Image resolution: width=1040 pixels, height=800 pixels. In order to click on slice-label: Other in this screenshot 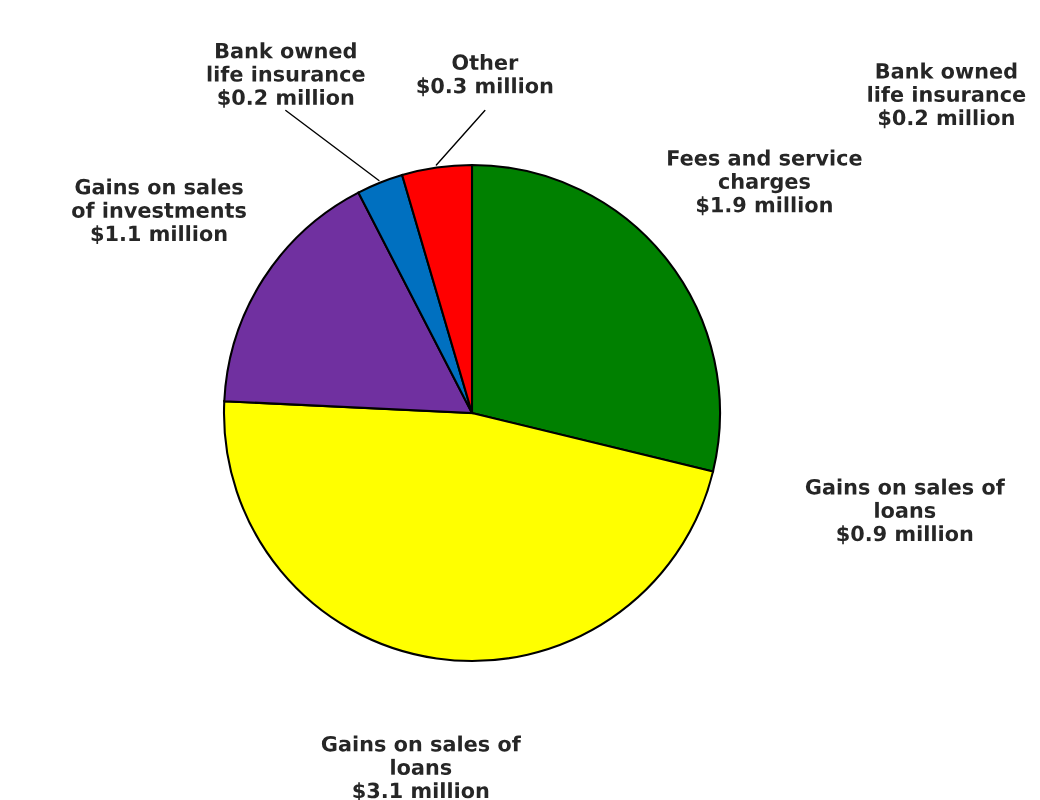, I will do `click(485, 62)`.